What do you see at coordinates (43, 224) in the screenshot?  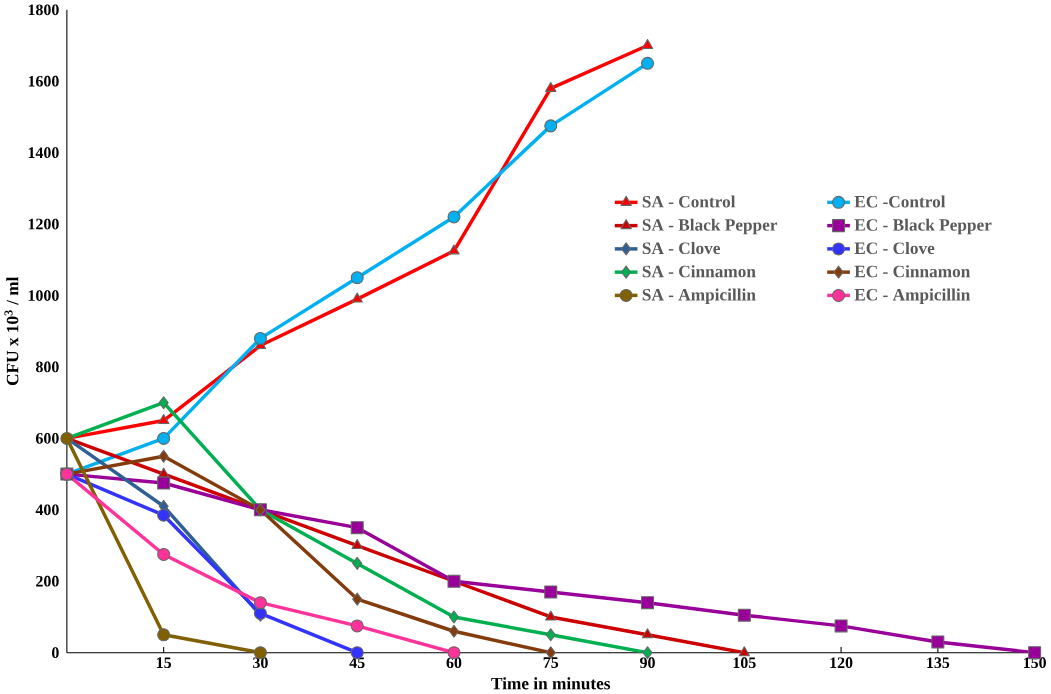 I see `y-tick-label: 1200` at bounding box center [43, 224].